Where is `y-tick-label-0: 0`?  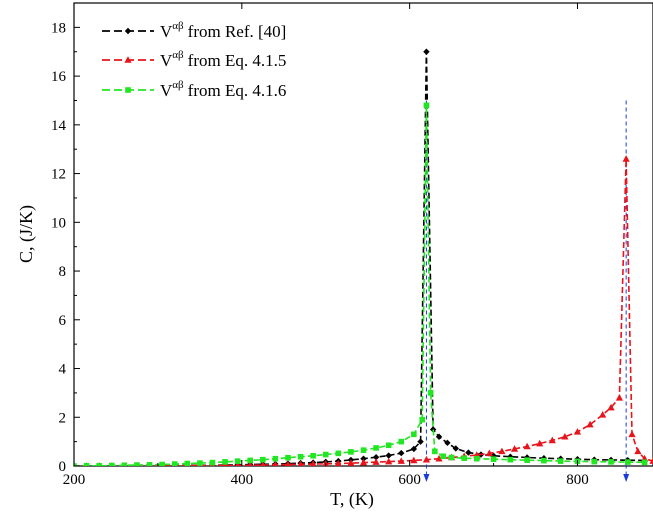
y-tick-label-0: 0 is located at coordinates (63, 467).